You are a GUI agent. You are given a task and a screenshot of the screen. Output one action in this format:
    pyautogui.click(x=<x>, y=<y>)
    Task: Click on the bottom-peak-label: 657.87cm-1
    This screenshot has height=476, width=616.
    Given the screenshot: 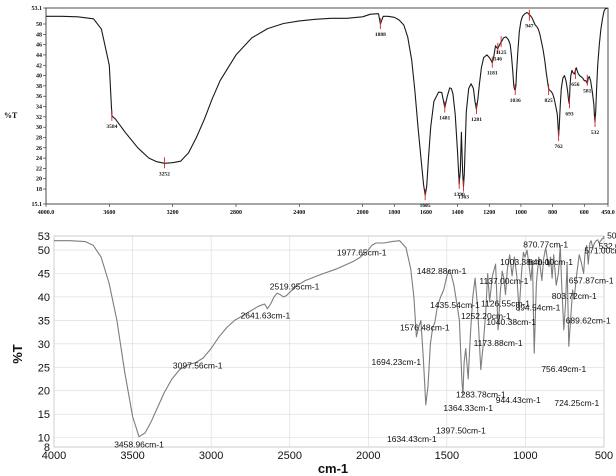 What is the action you would take?
    pyautogui.click(x=591, y=281)
    